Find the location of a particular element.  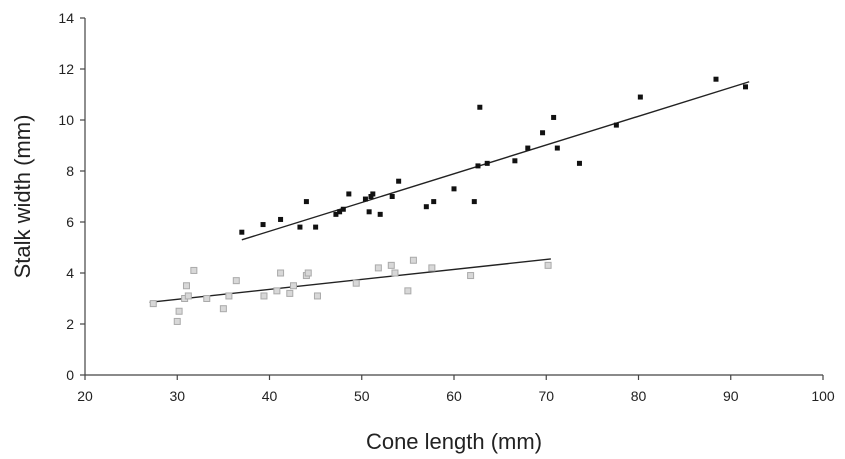

x-axis-ticks: 20 30 40 50 60 70 80 90 100 is located at coordinates (456, 389).